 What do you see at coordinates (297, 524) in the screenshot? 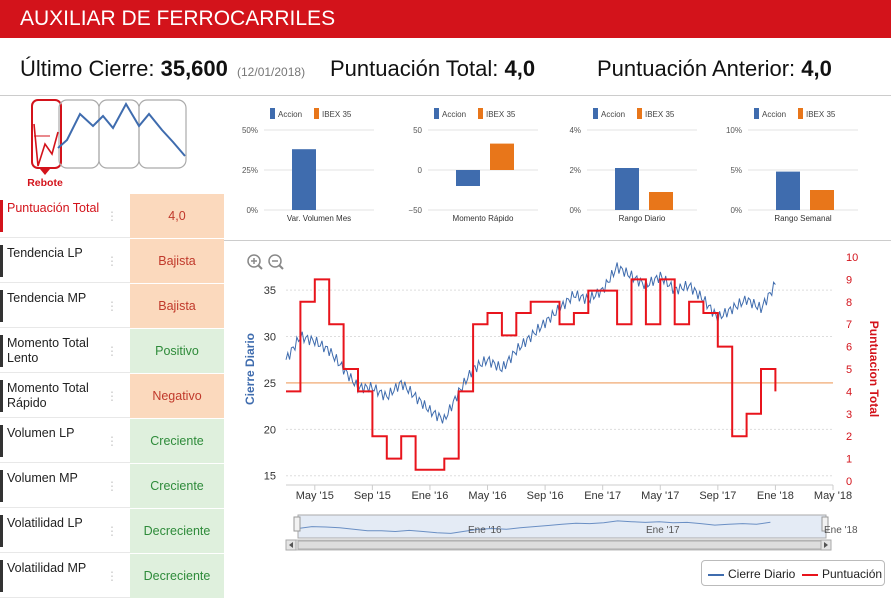
I see `navigator-left-handle` at bounding box center [297, 524].